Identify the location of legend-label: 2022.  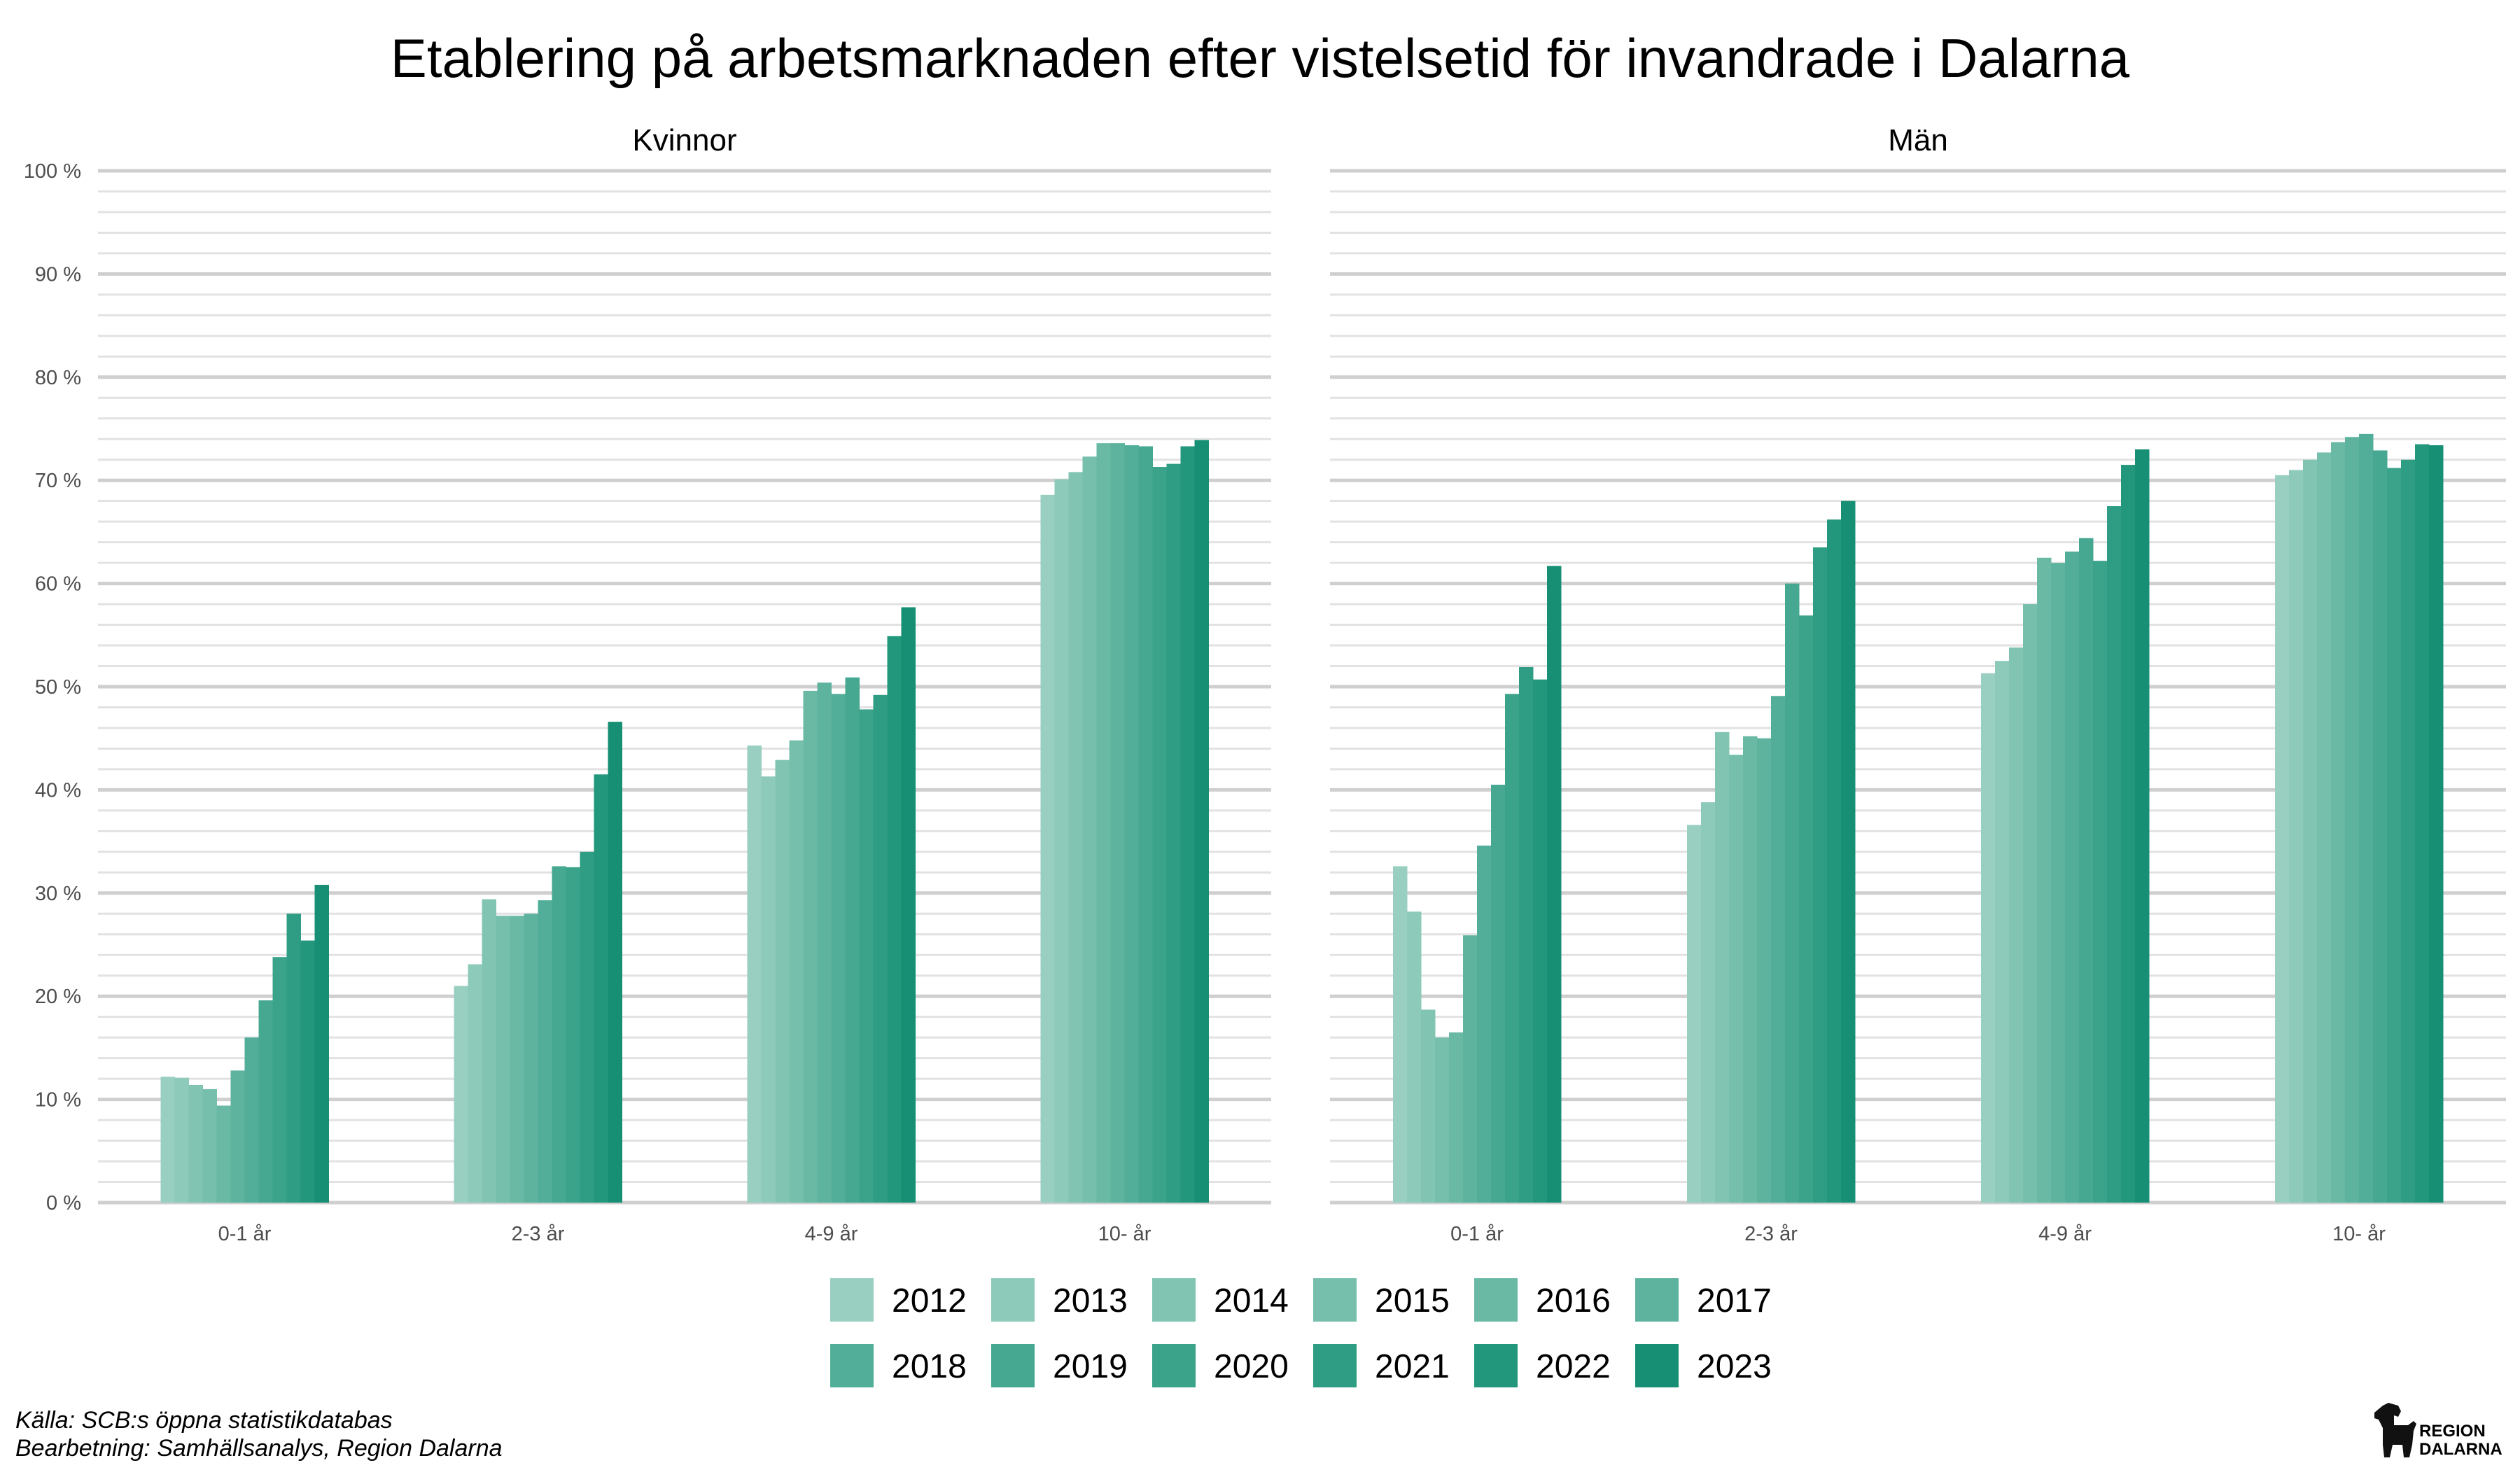
(1573, 1366).